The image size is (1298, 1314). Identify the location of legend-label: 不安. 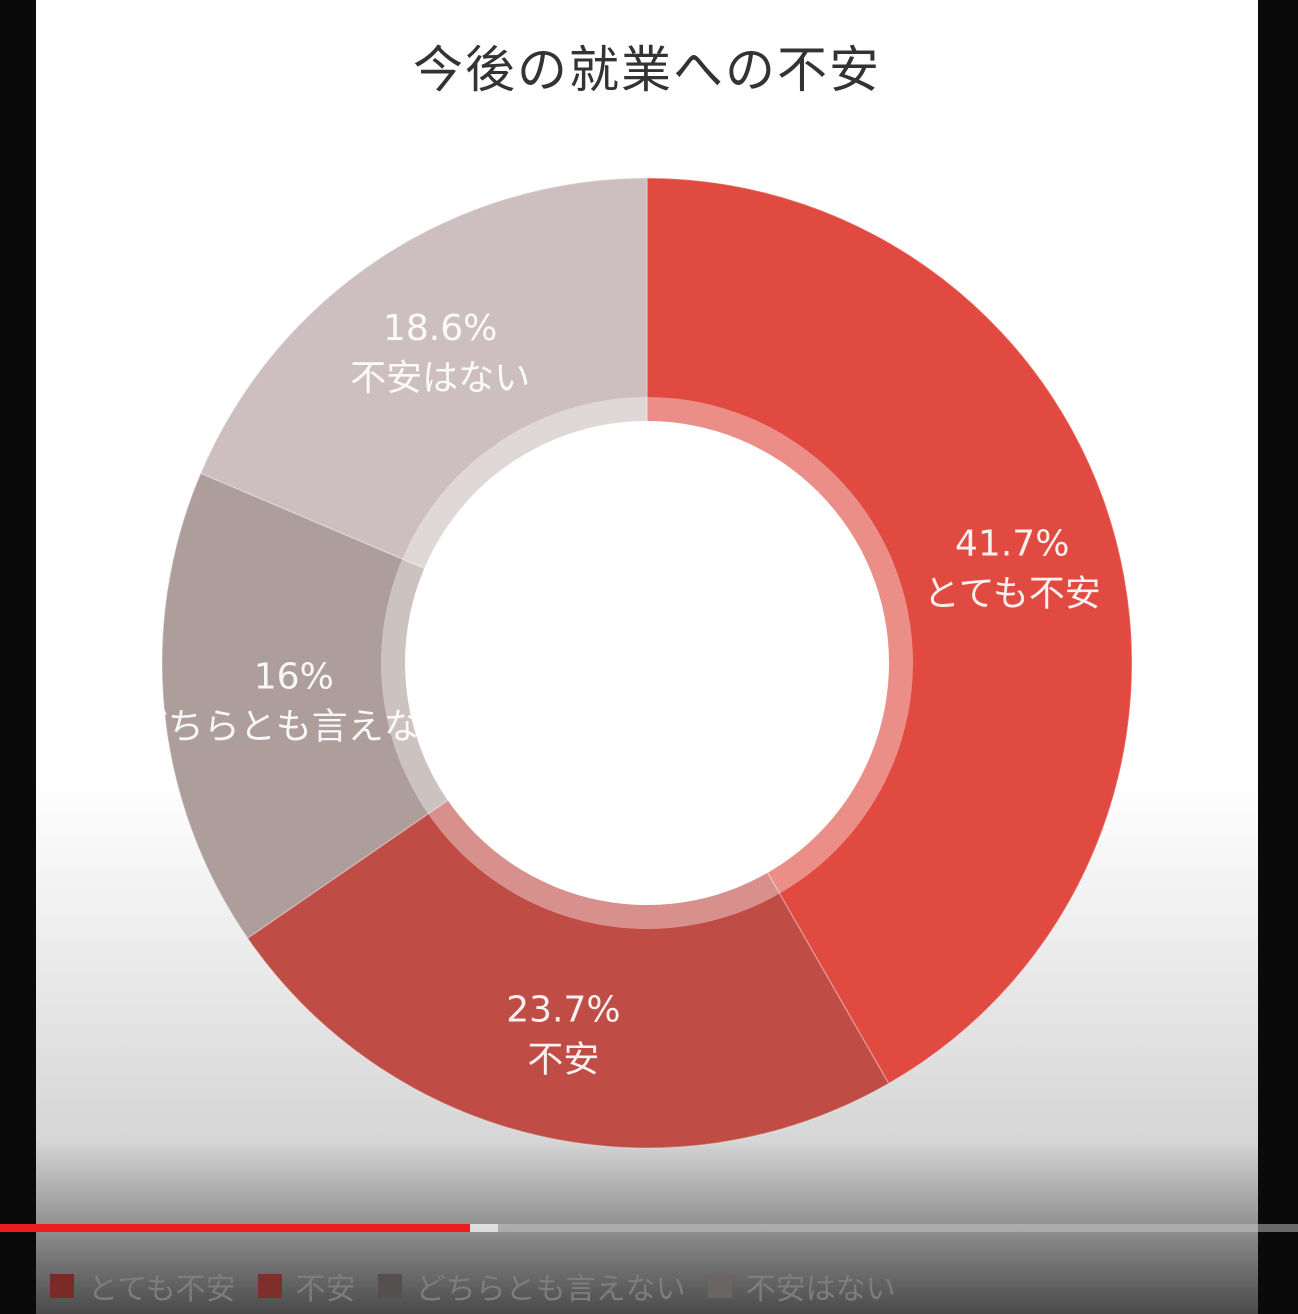
(325, 1289).